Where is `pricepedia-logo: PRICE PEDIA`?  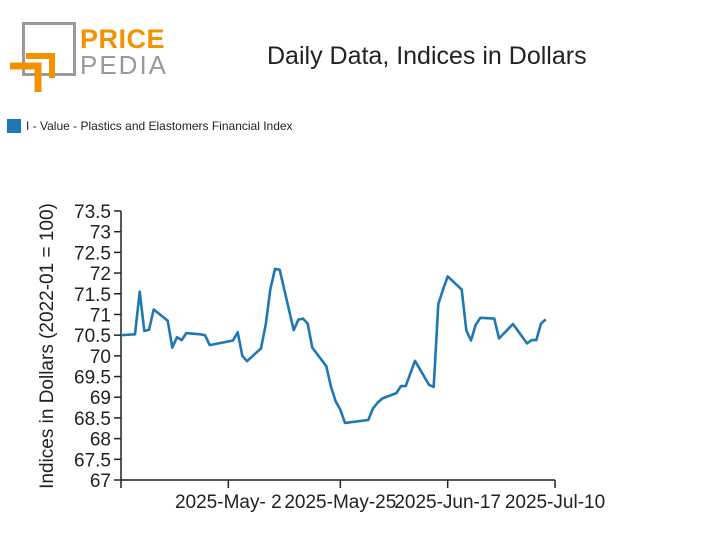 pricepedia-logo: PRICE PEDIA is located at coordinates (88, 58).